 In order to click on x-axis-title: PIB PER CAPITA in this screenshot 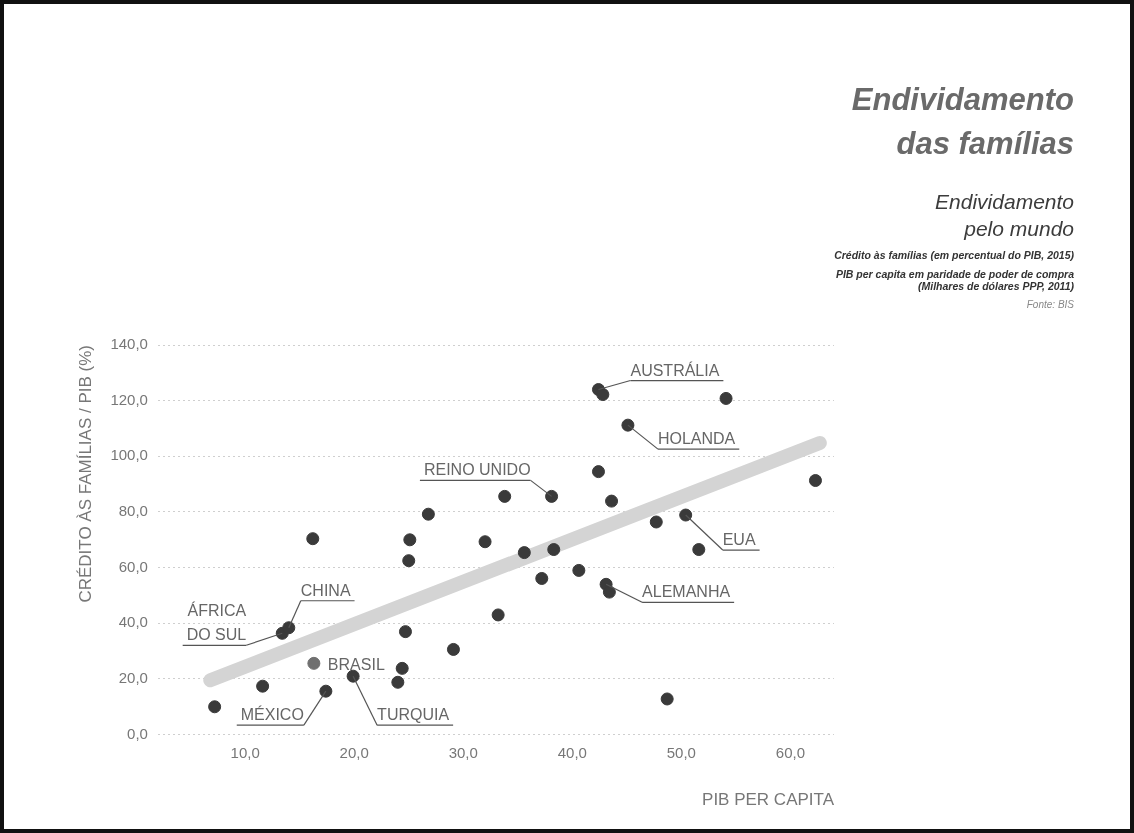, I will do `click(768, 800)`.